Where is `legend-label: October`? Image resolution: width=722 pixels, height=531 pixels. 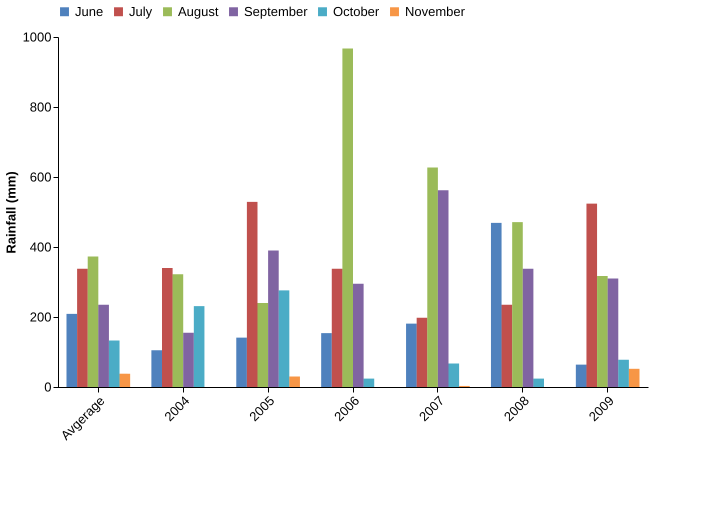
legend-label: October is located at coordinates (356, 11).